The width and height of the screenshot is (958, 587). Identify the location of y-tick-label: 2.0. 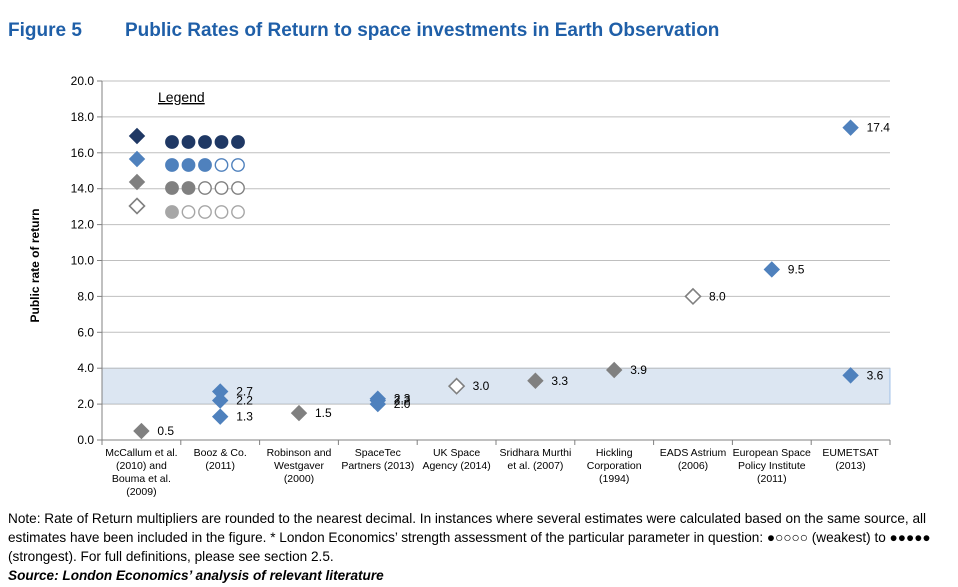
(85, 404).